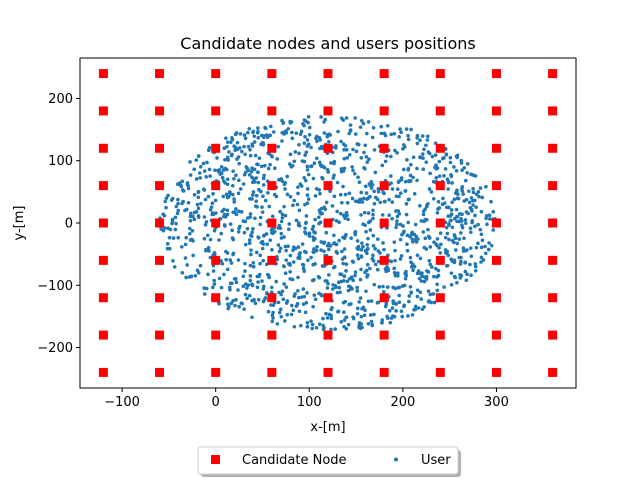 The image size is (640, 480). I want to click on y-tick-label: −100, so click(55, 286).